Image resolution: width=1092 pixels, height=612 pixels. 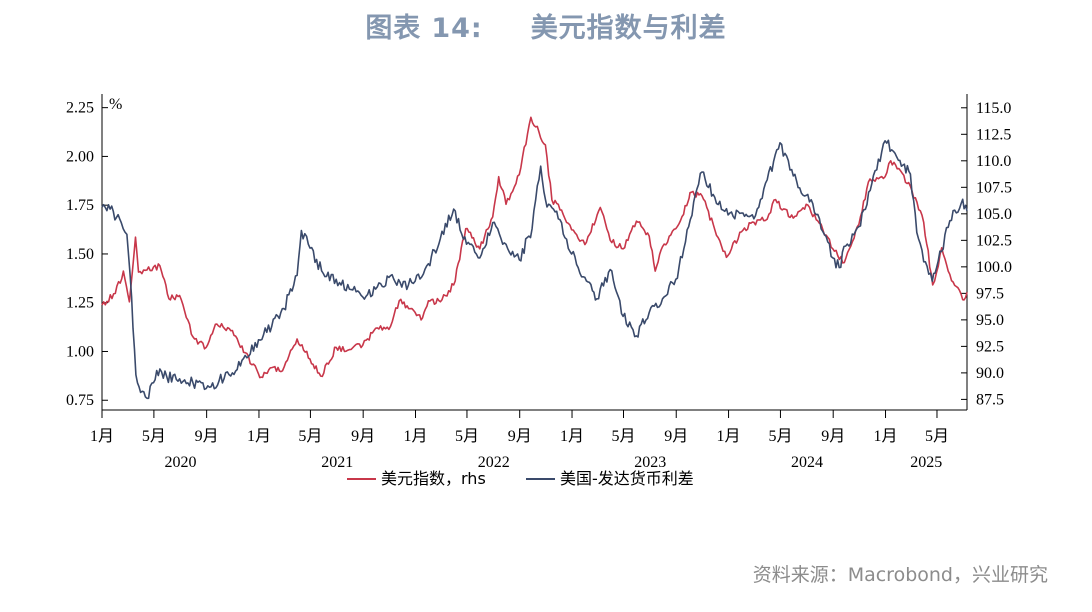 What do you see at coordinates (900, 575) in the screenshot?
I see `source-note: 资料来源：Macrobond，兴业研究` at bounding box center [900, 575].